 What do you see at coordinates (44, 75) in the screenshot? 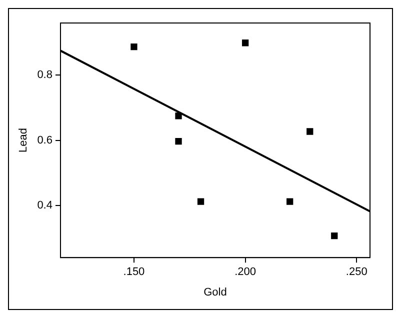
I see `y-tick-label: 0.8` at bounding box center [44, 75].